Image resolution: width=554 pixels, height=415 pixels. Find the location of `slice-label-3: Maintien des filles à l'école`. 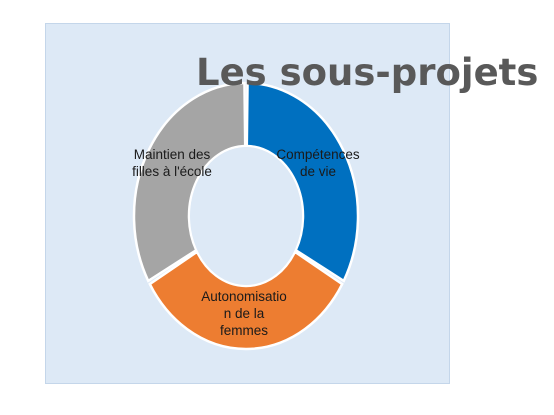

slice-label-3: Maintien des filles à l'école is located at coordinates (172, 163).